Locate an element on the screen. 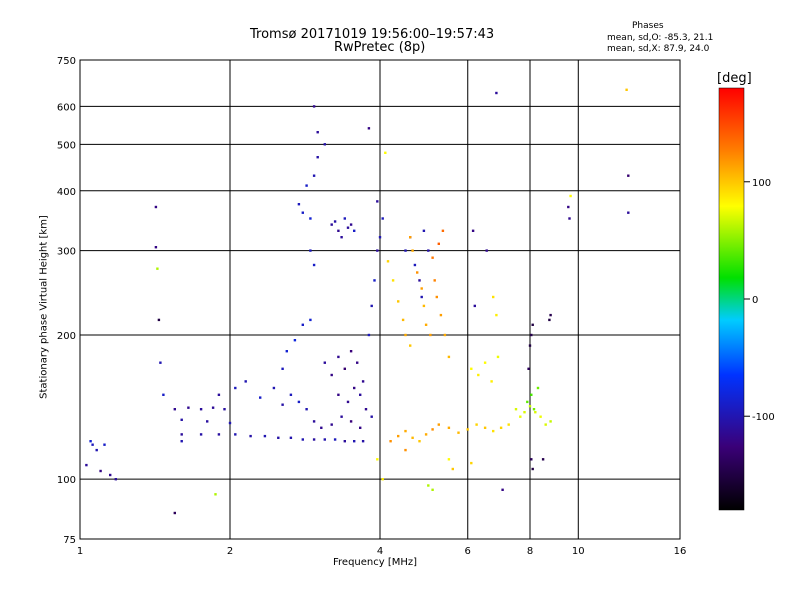 This screenshot has width=800, height=600. chart-title: Tromsø 20171019 19:56:00–19:57:43 is located at coordinates (372, 34).